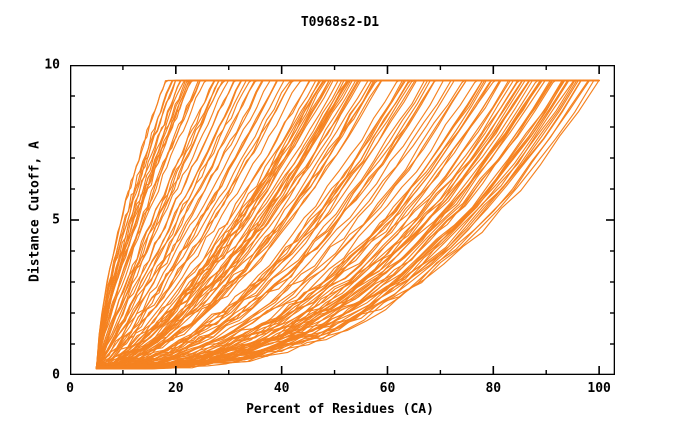  I want to click on x-tick-label: 40, so click(281, 388).